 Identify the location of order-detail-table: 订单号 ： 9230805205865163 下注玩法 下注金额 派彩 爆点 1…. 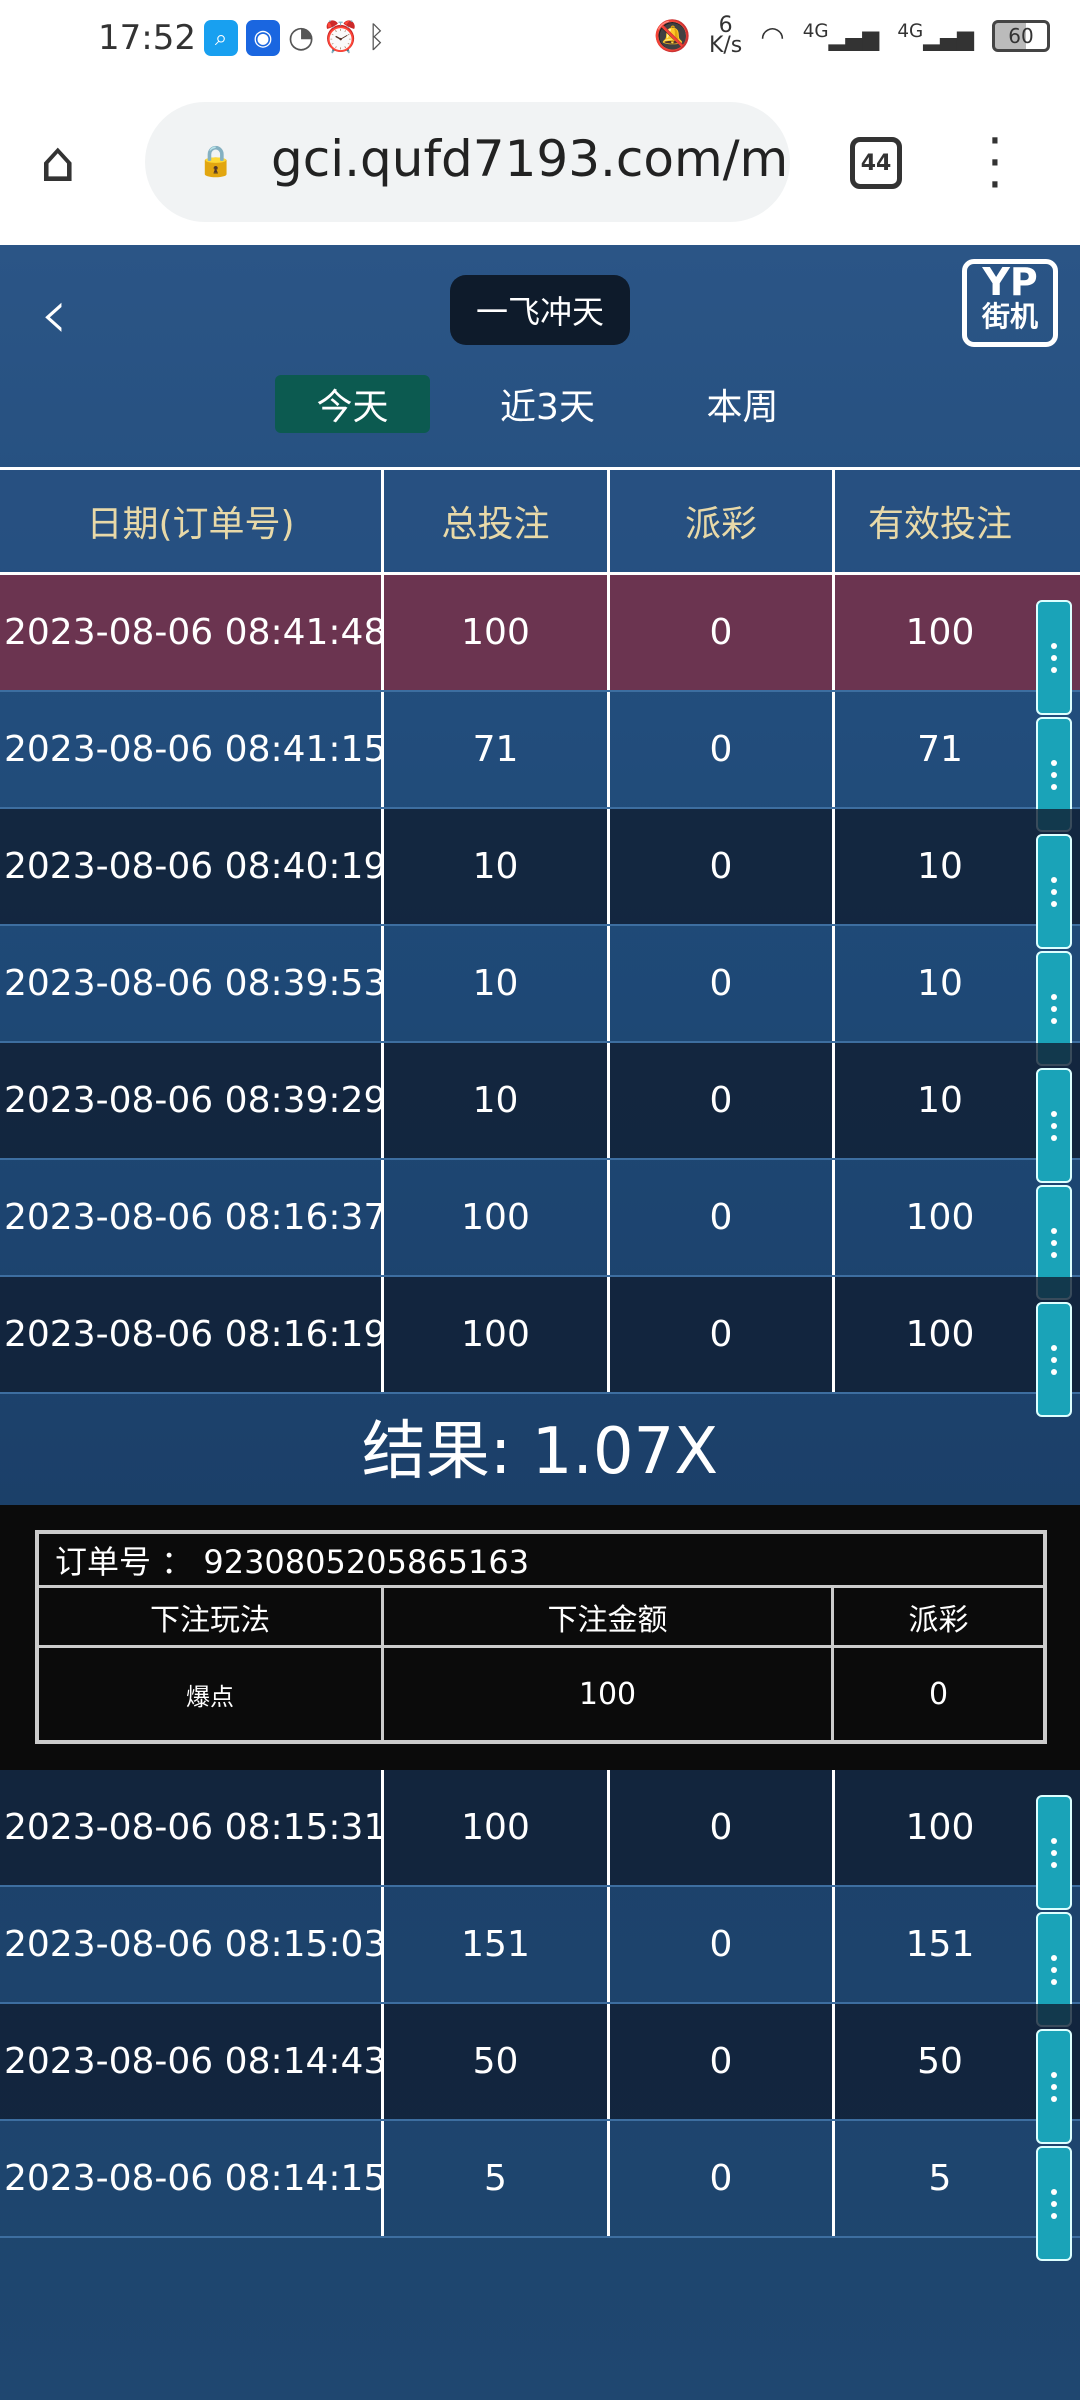
(541, 1637).